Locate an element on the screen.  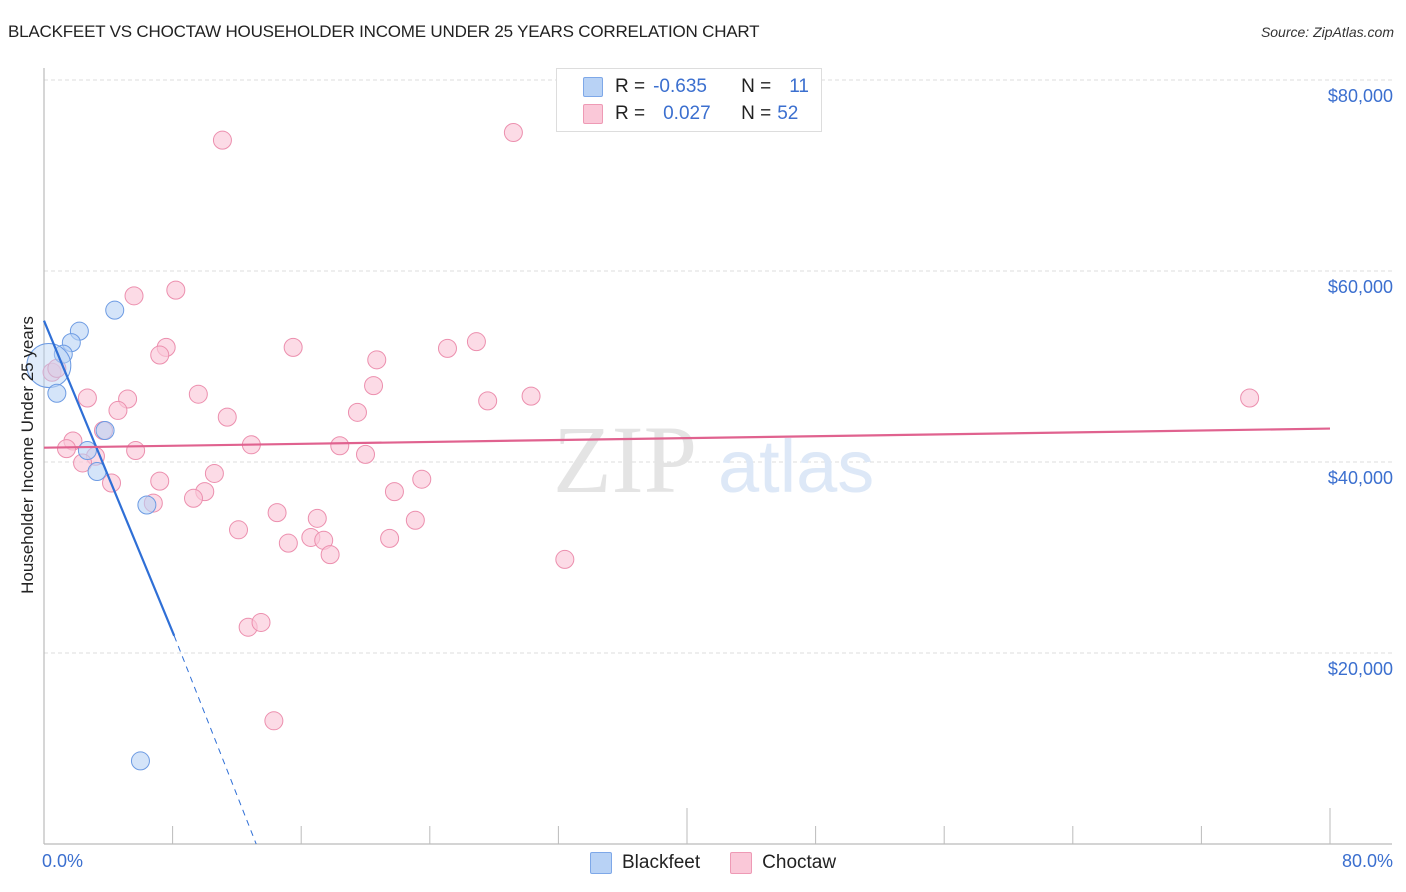
zipatlas-watermark: ZIP atlas is located at coordinates (713, 459).